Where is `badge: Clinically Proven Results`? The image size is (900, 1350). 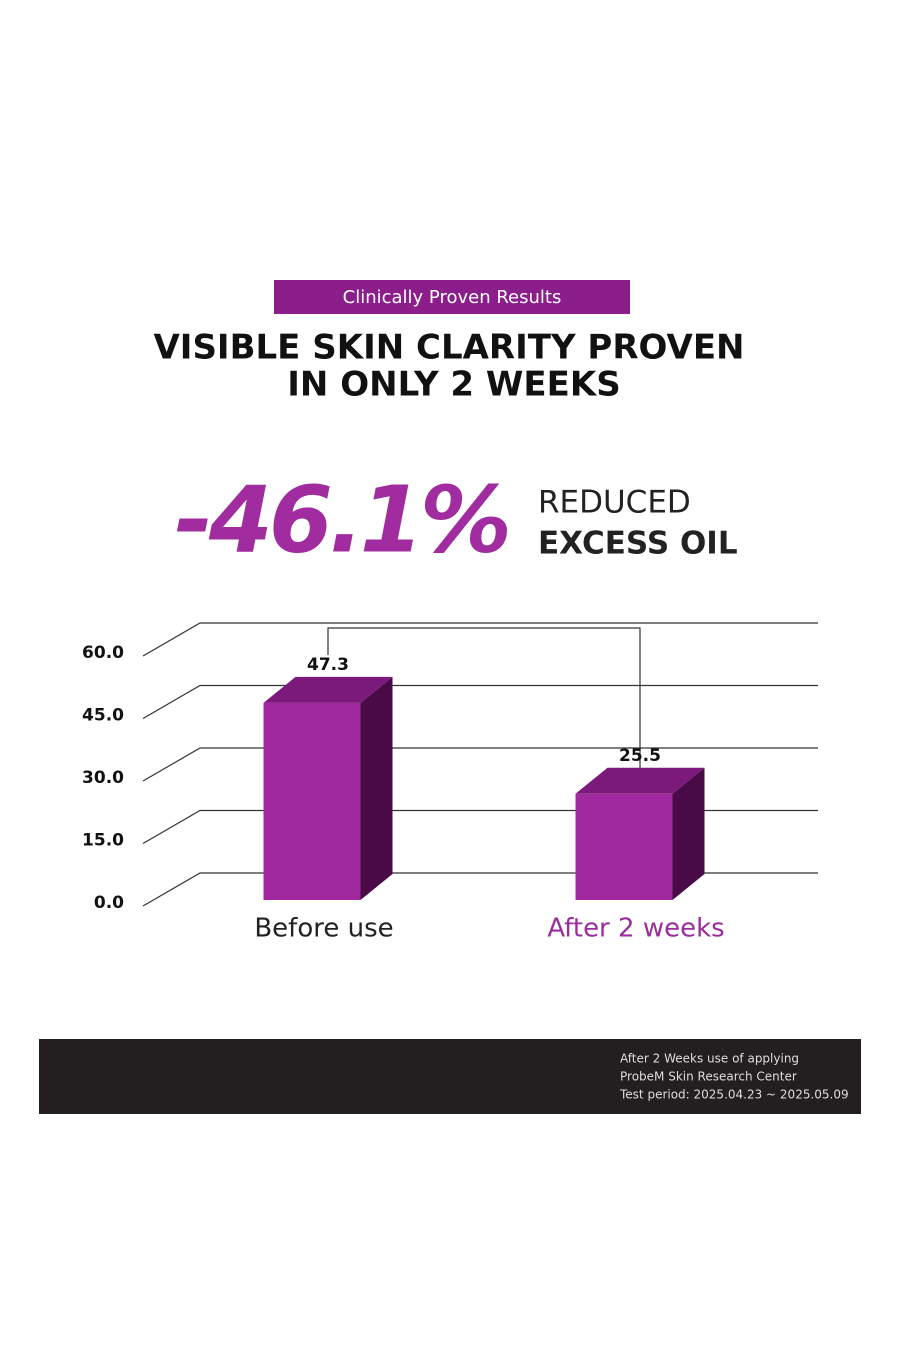
badge: Clinically Proven Results is located at coordinates (452, 297).